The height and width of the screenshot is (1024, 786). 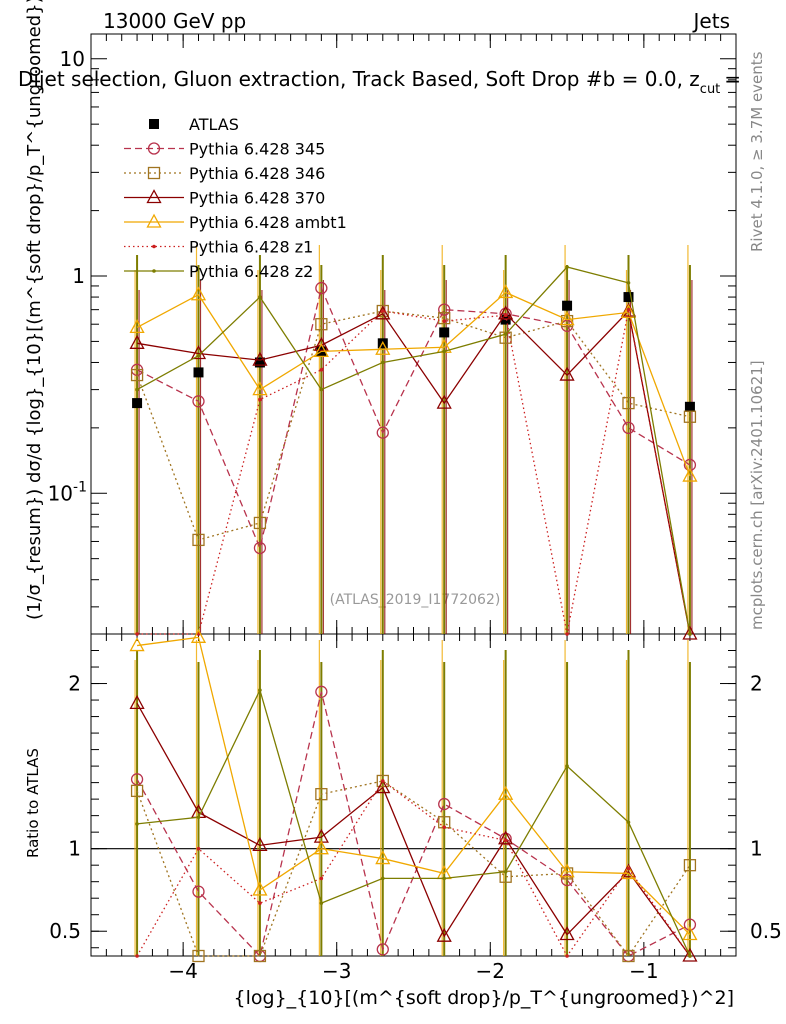 What do you see at coordinates (711, 21) in the screenshot?
I see `jets-label: Jets` at bounding box center [711, 21].